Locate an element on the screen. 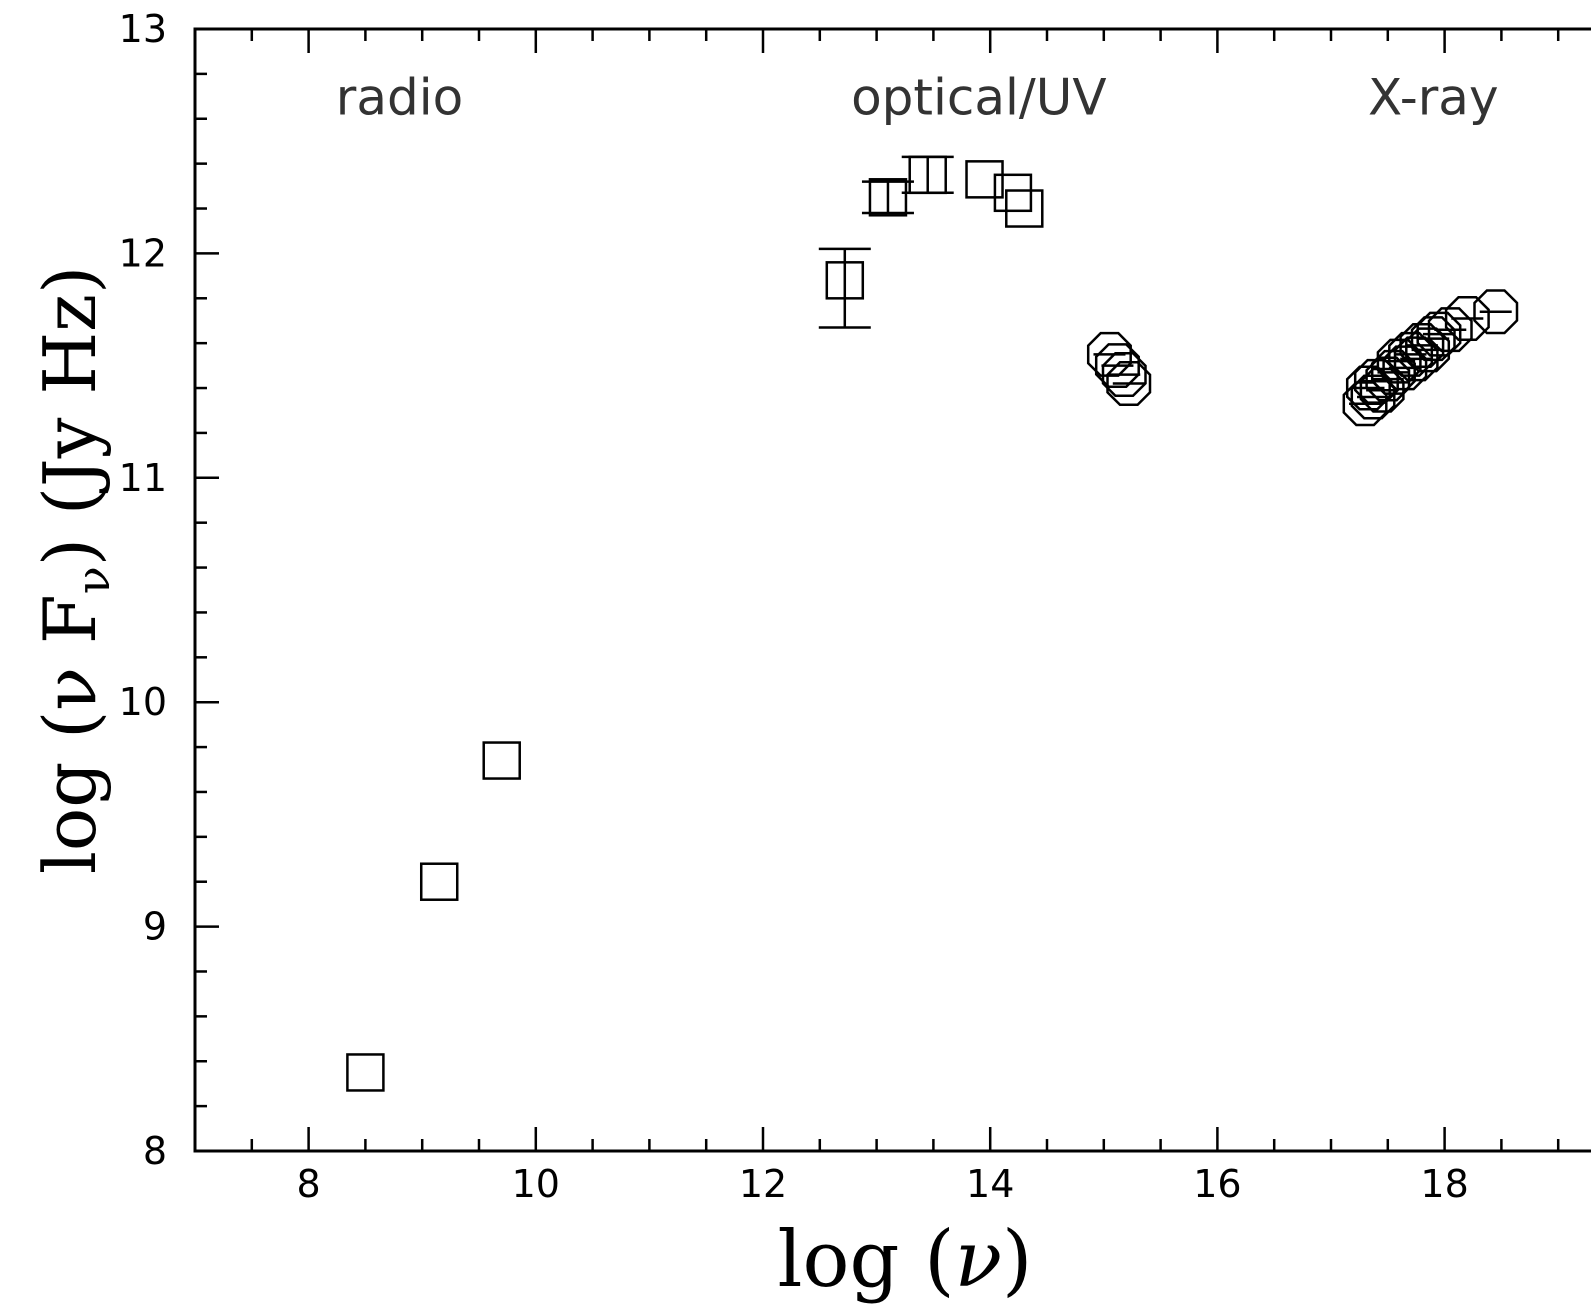 The width and height of the screenshot is (1591, 1314). x-axis-title-symbol: ν is located at coordinates (978, 1260).